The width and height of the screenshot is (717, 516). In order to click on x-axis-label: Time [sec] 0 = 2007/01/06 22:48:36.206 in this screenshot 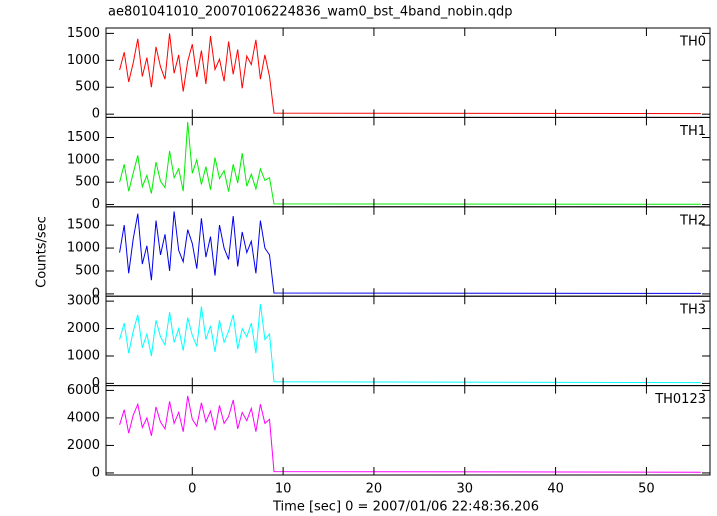, I will do `click(405, 507)`.